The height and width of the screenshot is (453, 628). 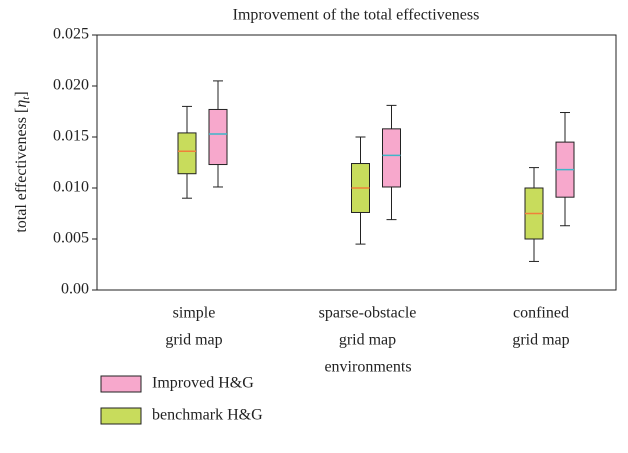 What do you see at coordinates (194, 313) in the screenshot?
I see `x-tick-label: simple` at bounding box center [194, 313].